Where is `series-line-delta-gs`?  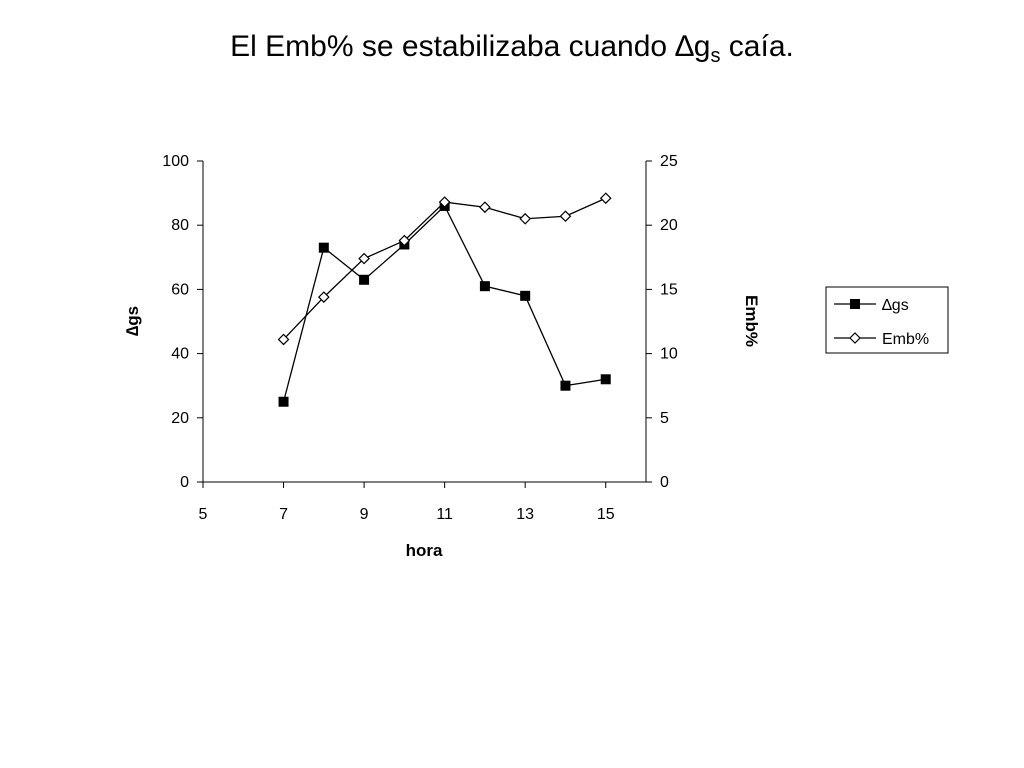
series-line-delta-gs is located at coordinates (444, 303).